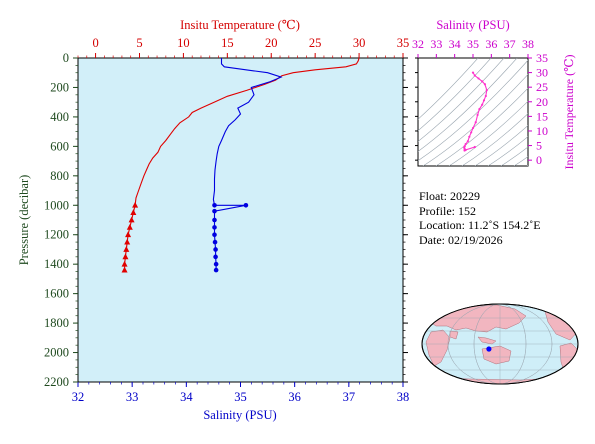 The height and width of the screenshot is (444, 595). I want to click on pressure-tick-label: 600, so click(59, 146).